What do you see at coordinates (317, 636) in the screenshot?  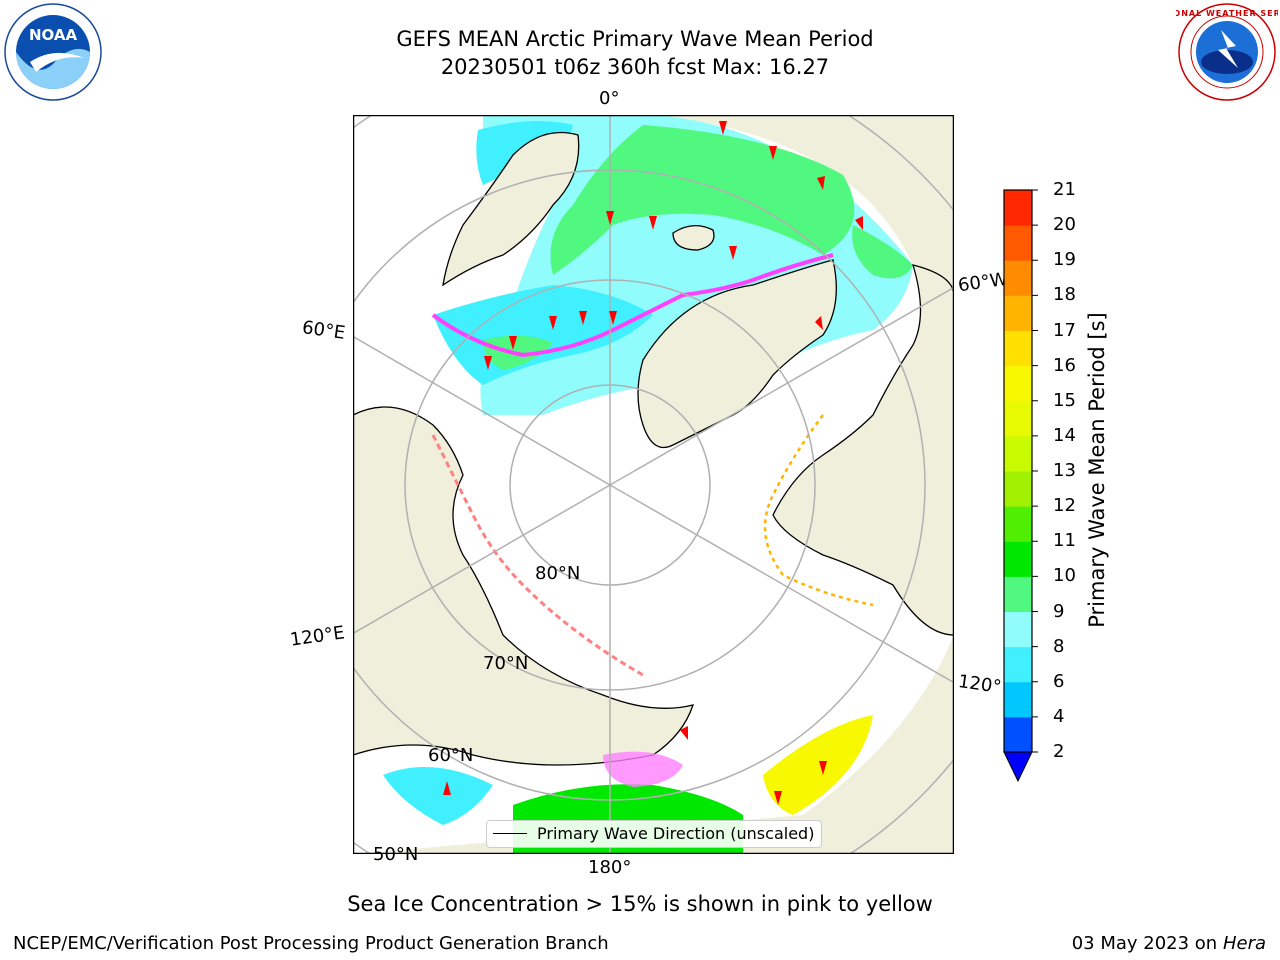 I see `lon-label-120e: 120°E` at bounding box center [317, 636].